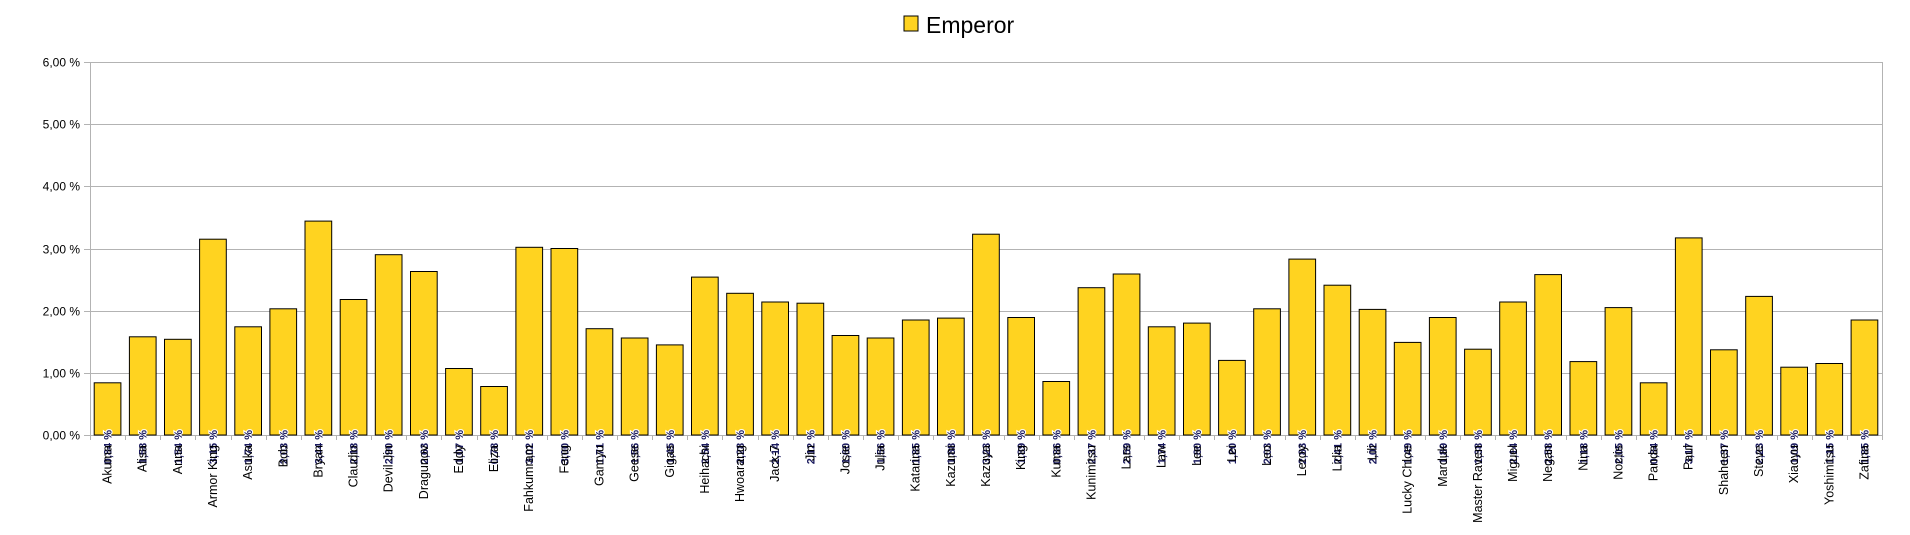 The width and height of the screenshot is (1910, 535). What do you see at coordinates (1444, 447) in the screenshot?
I see `data-label: 1,89 %` at bounding box center [1444, 447].